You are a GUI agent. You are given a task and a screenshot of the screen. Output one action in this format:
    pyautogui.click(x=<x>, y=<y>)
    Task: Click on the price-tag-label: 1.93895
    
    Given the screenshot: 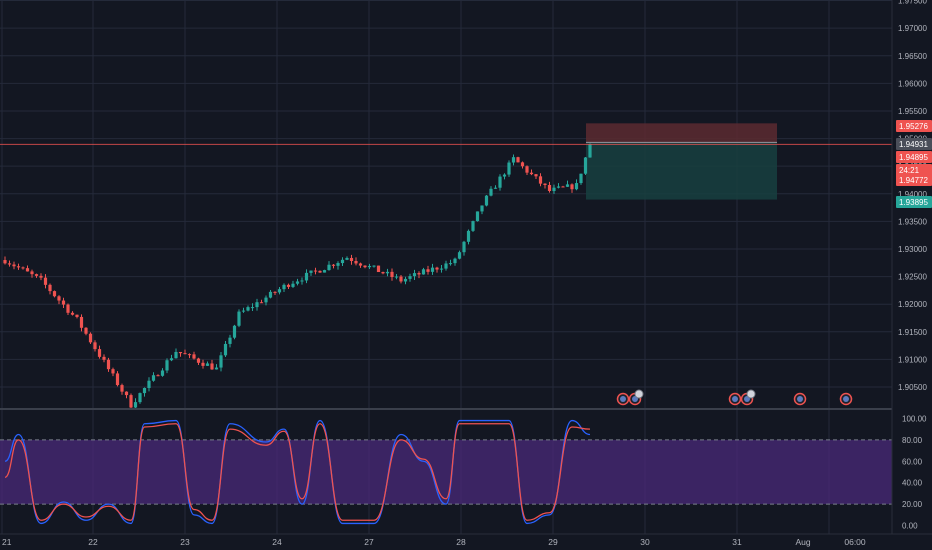 What is the action you would take?
    pyautogui.click(x=913, y=202)
    